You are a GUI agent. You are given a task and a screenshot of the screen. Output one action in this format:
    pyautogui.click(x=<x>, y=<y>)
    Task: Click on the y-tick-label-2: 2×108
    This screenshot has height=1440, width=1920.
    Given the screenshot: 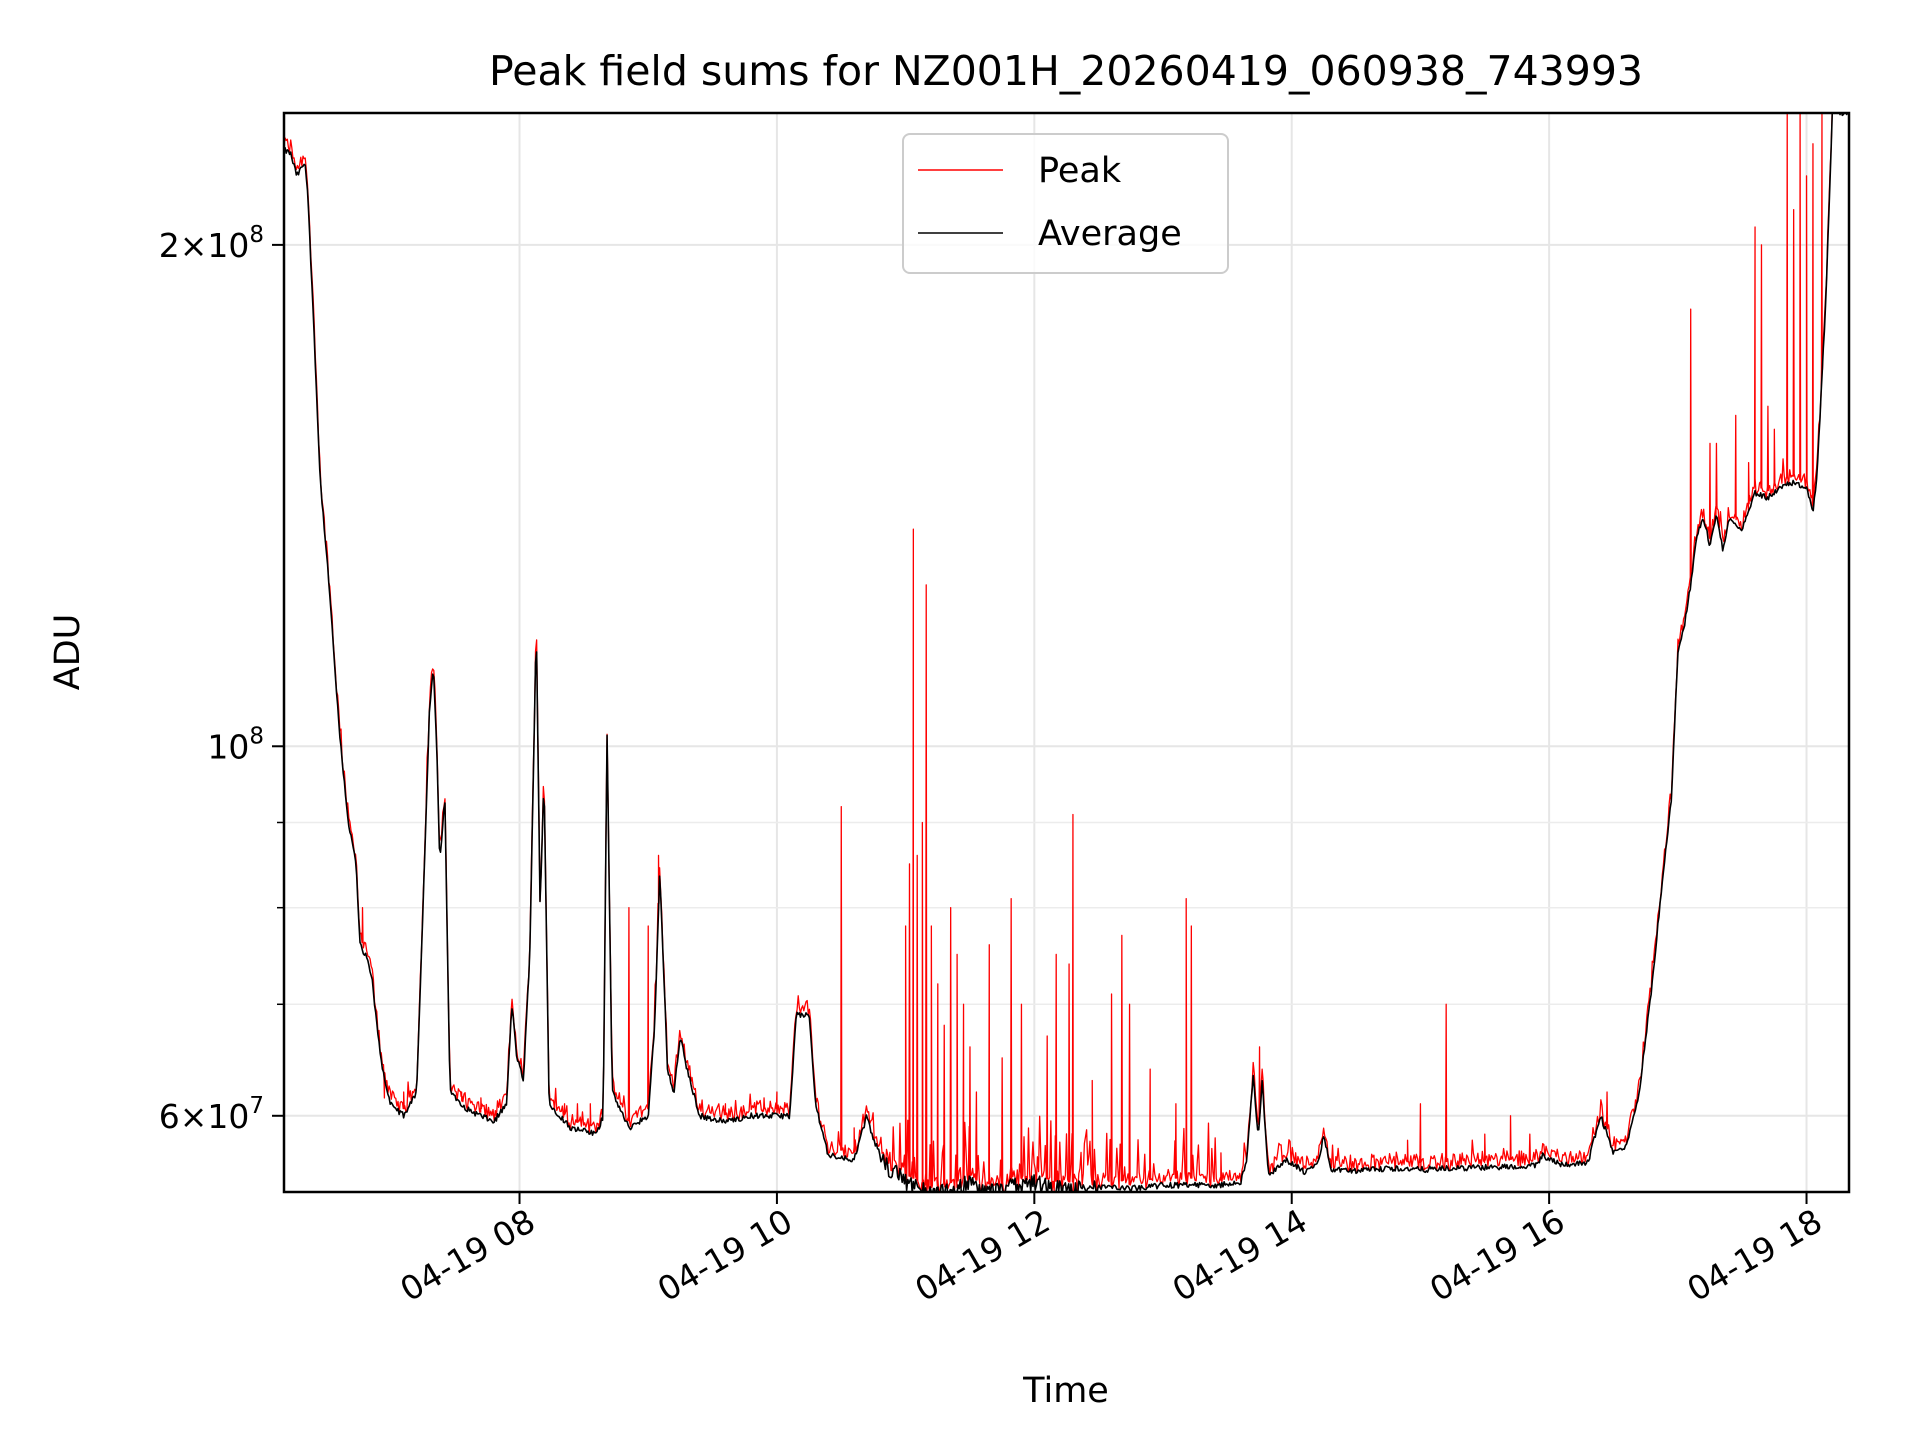 What is the action you would take?
    pyautogui.click(x=211, y=243)
    